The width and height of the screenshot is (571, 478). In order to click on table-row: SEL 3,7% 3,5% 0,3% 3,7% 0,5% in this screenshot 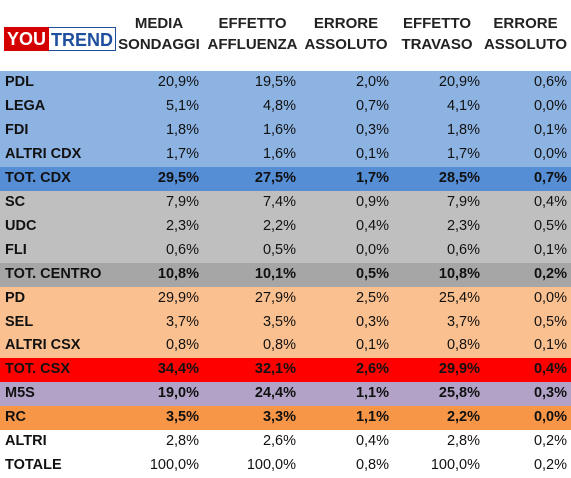, I will do `click(285, 322)`.